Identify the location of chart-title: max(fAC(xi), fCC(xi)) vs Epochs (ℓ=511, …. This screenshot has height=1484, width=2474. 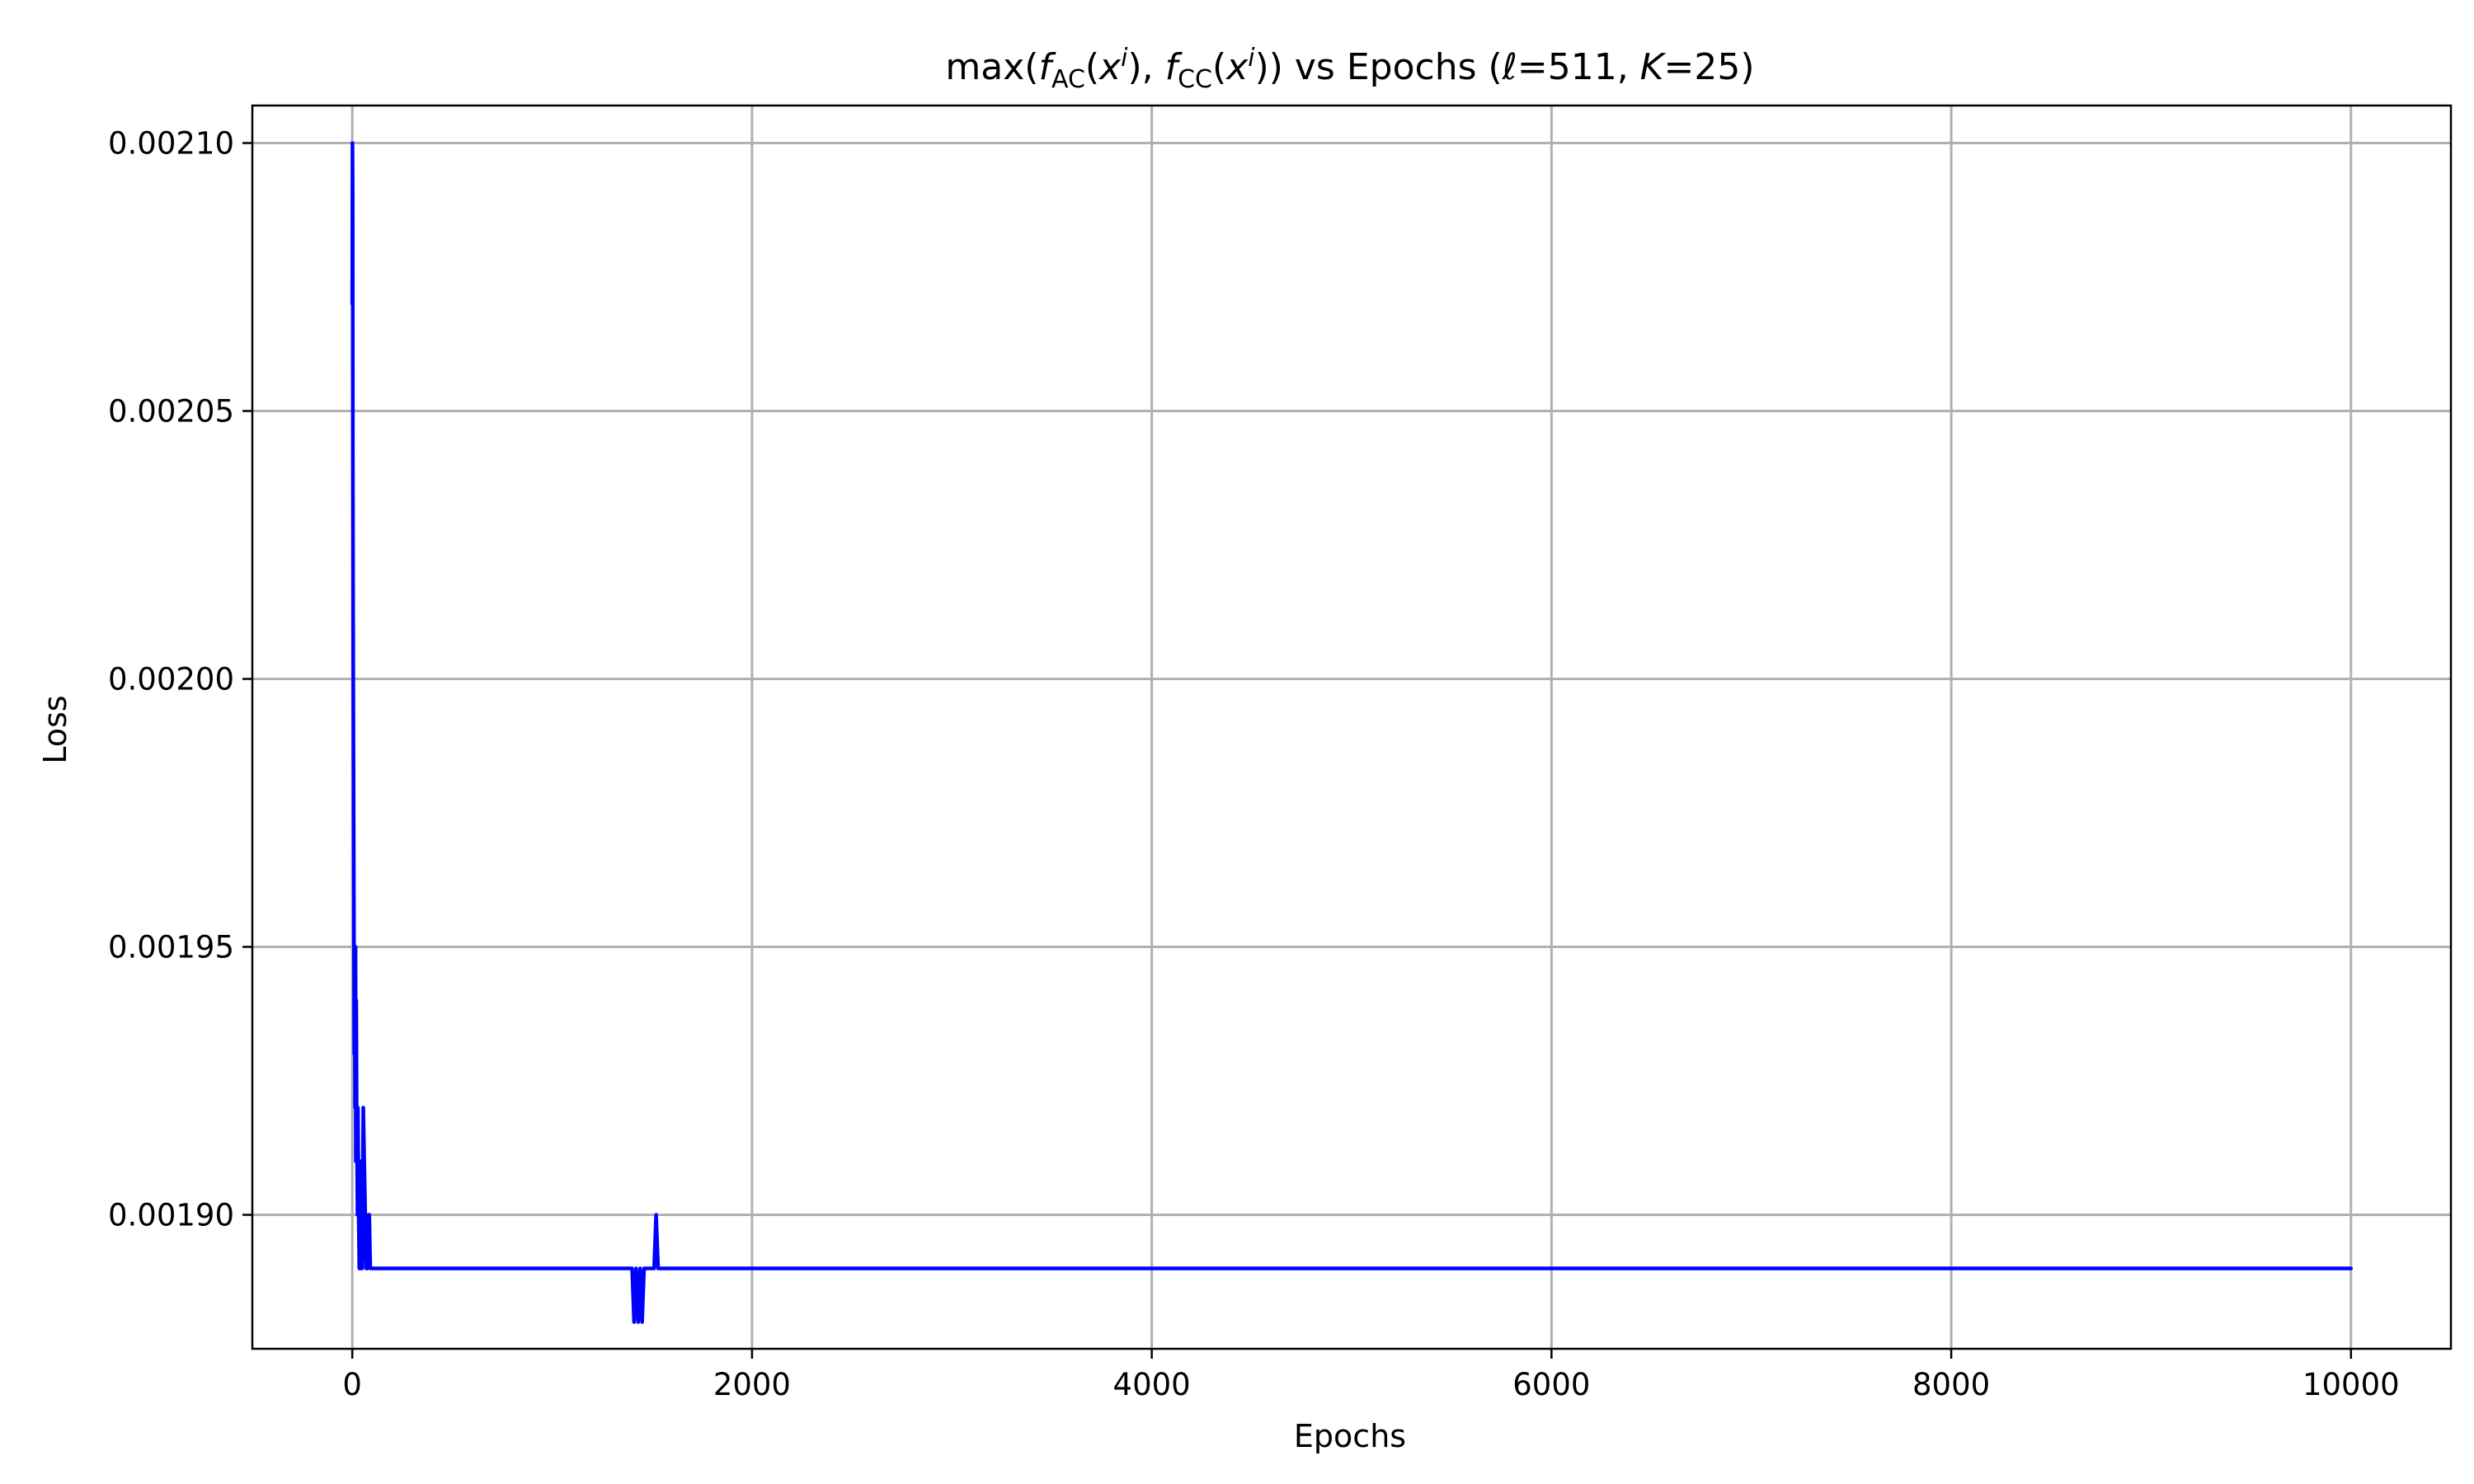
(1349, 69).